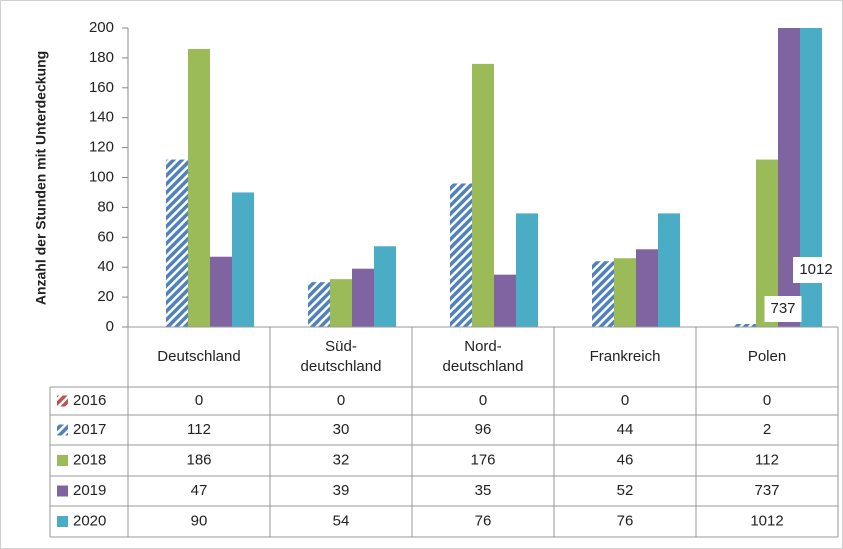 This screenshot has height=549, width=843. I want to click on y-axis-label: Anzahl der Stunden mit Unterdeckung, so click(41, 178).